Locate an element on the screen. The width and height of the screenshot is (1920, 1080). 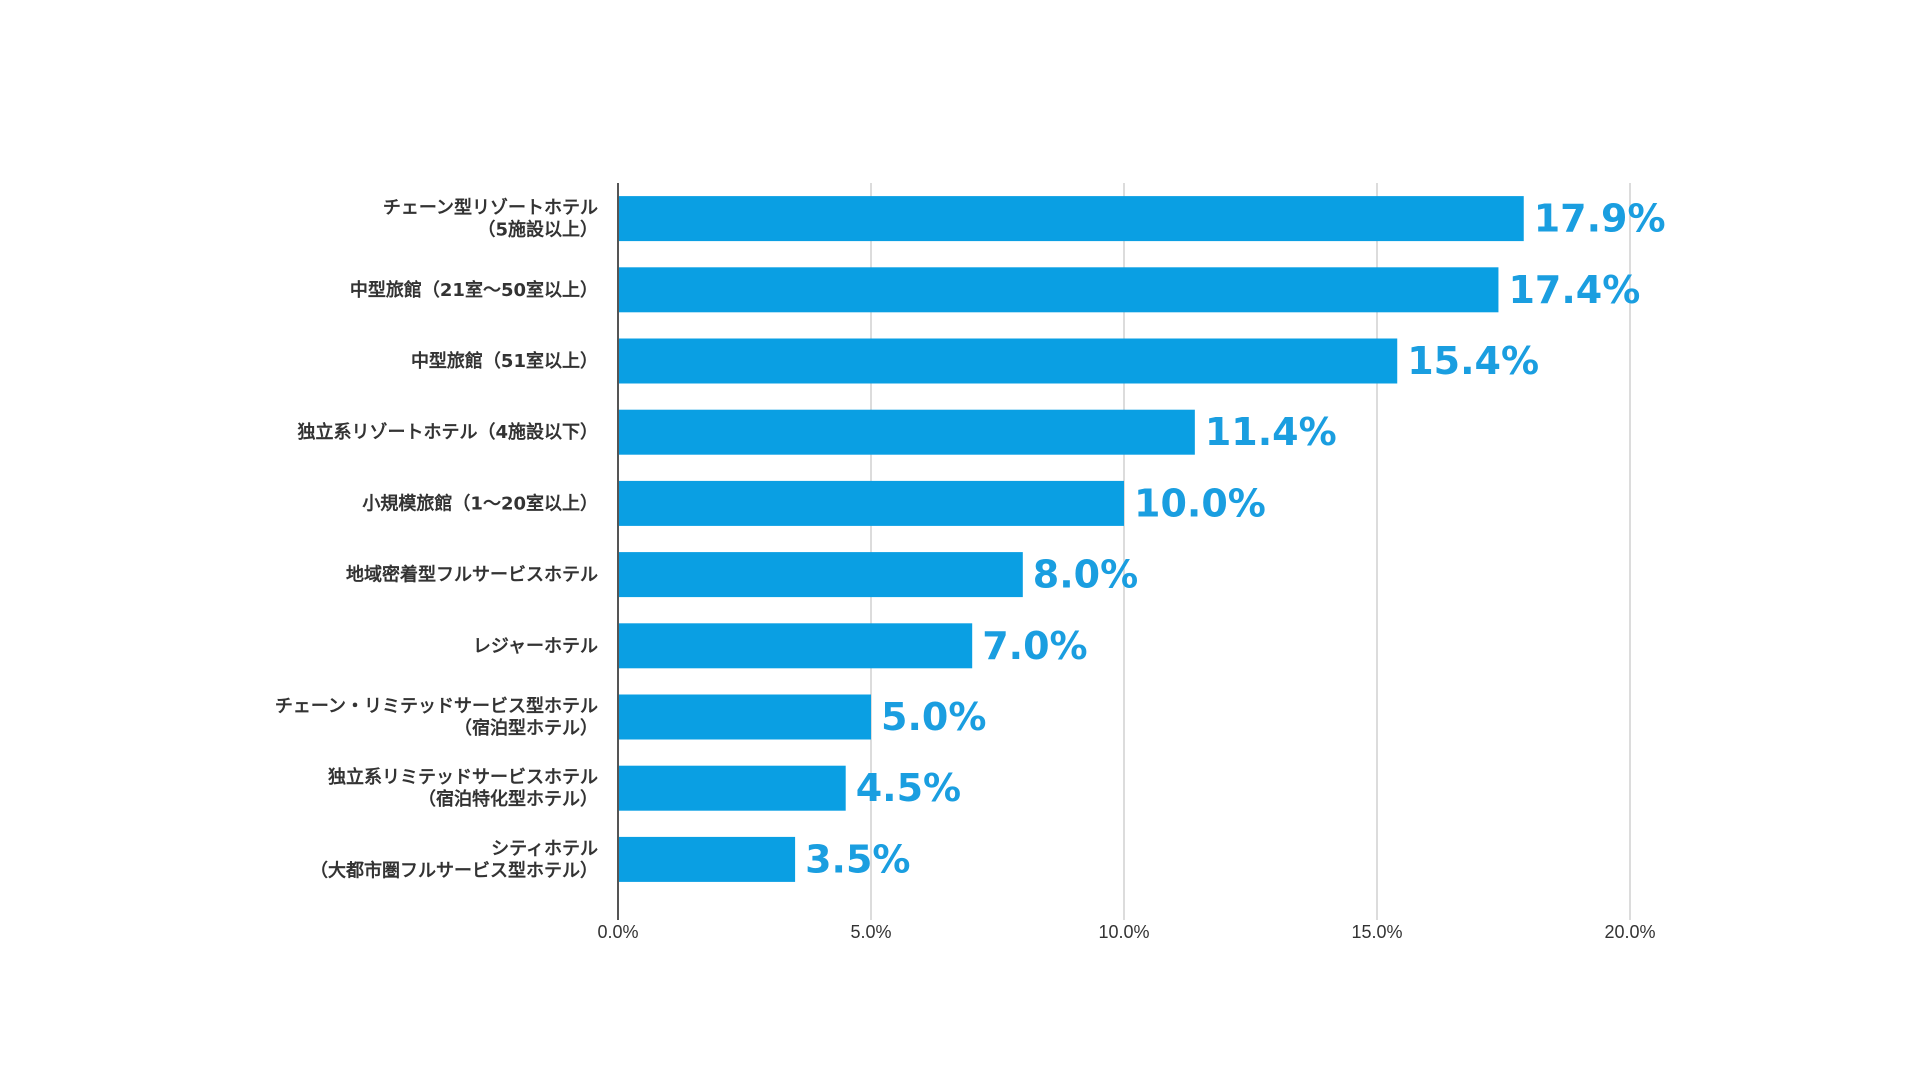
category-label: 独立系リゾートホテル（4施設以下） is located at coordinates (447, 432).